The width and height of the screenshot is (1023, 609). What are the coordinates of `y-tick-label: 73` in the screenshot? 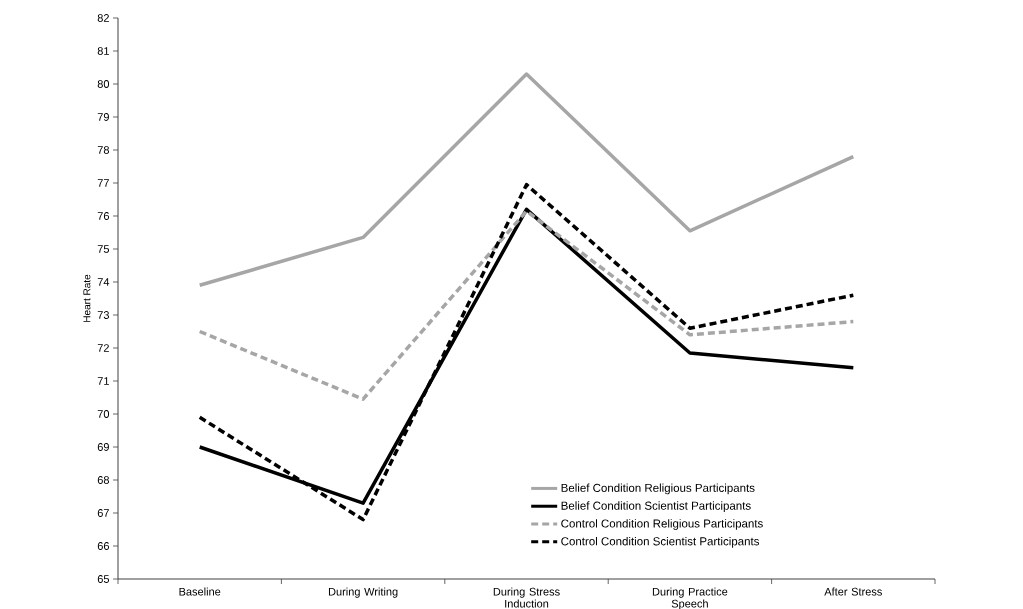 It's located at (103, 315).